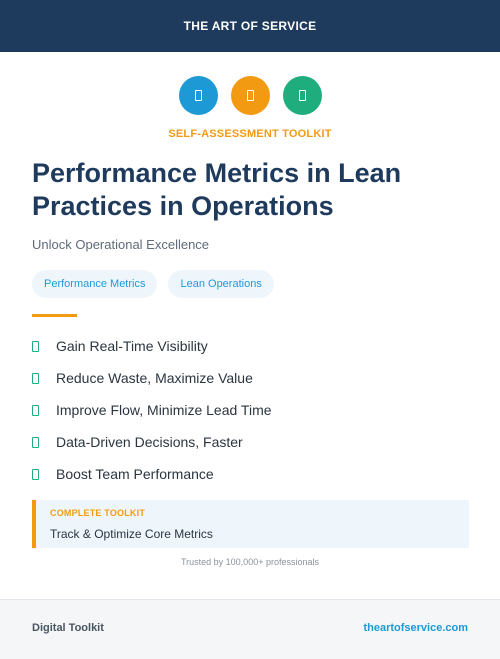 Image resolution: width=500 pixels, height=659 pixels. What do you see at coordinates (250, 134) in the screenshot?
I see `toolkit-kicker: SELF-ASSESSMENT TOOLKIT` at bounding box center [250, 134].